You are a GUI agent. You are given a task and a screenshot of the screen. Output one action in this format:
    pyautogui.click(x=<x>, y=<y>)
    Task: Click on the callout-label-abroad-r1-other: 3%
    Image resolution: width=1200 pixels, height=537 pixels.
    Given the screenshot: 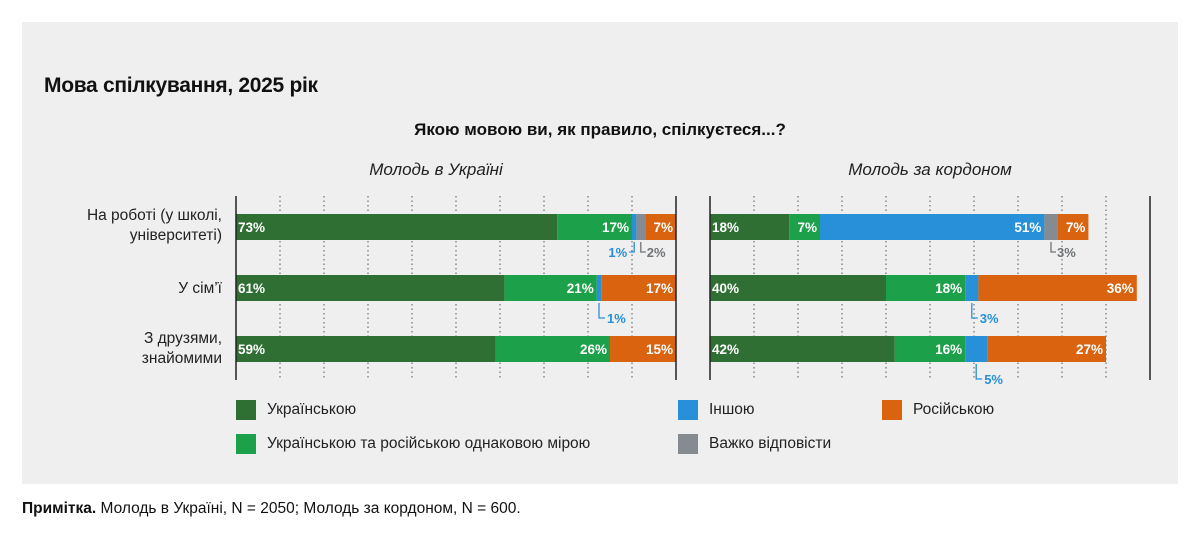 What is the action you would take?
    pyautogui.click(x=989, y=318)
    